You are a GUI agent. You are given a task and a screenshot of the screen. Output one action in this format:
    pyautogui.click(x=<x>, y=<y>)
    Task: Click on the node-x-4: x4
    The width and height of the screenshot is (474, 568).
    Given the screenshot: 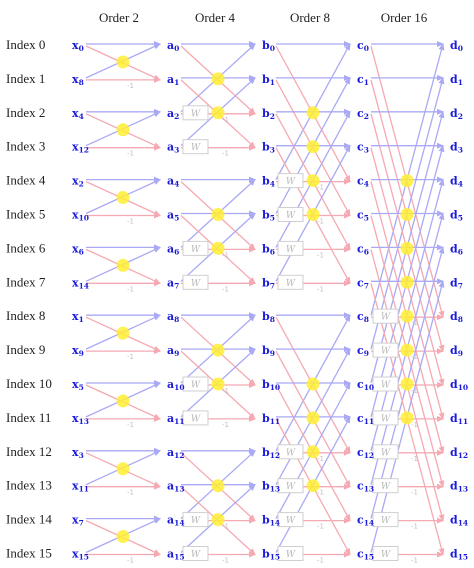 What is the action you would take?
    pyautogui.click(x=78, y=114)
    